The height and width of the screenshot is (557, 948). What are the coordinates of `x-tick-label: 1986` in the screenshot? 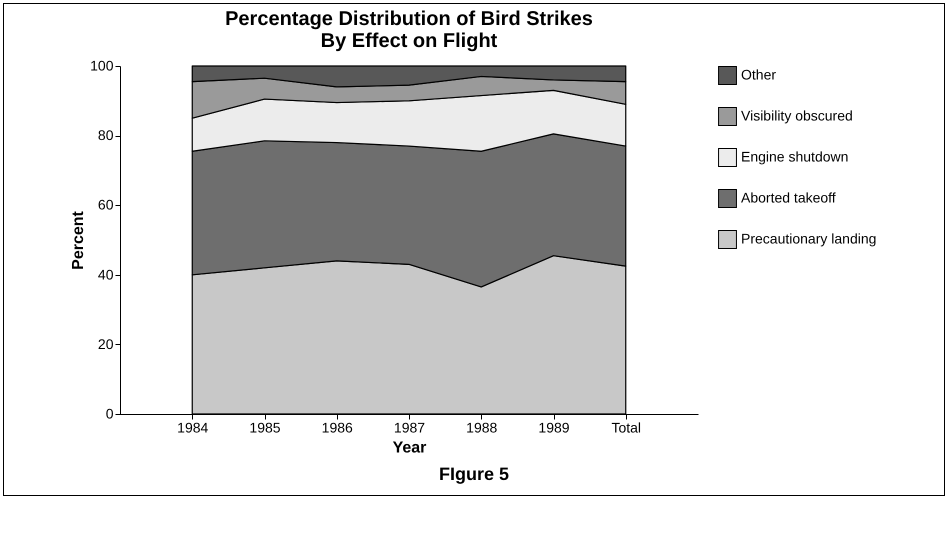 It's located at (338, 428).